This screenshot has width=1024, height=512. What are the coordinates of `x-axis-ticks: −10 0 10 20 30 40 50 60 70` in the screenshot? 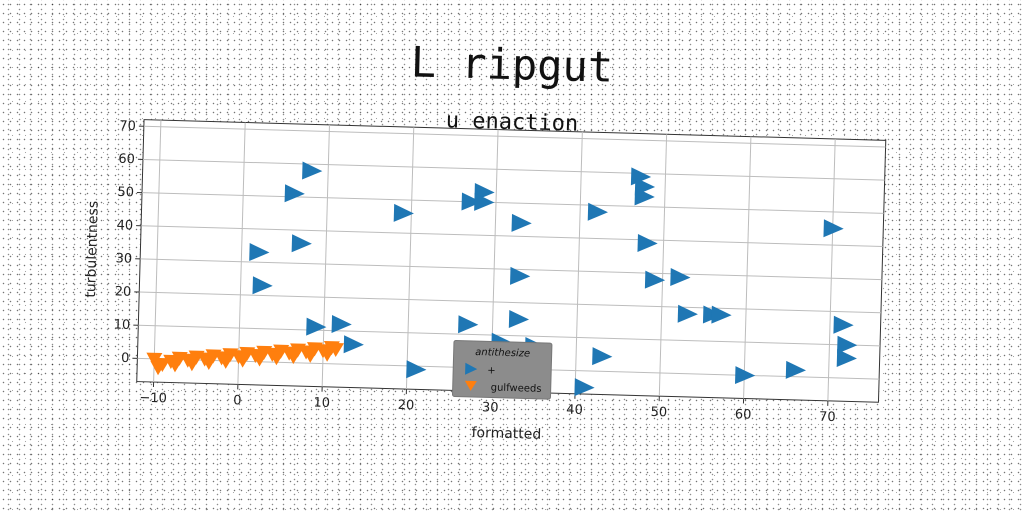 It's located at (487, 403).